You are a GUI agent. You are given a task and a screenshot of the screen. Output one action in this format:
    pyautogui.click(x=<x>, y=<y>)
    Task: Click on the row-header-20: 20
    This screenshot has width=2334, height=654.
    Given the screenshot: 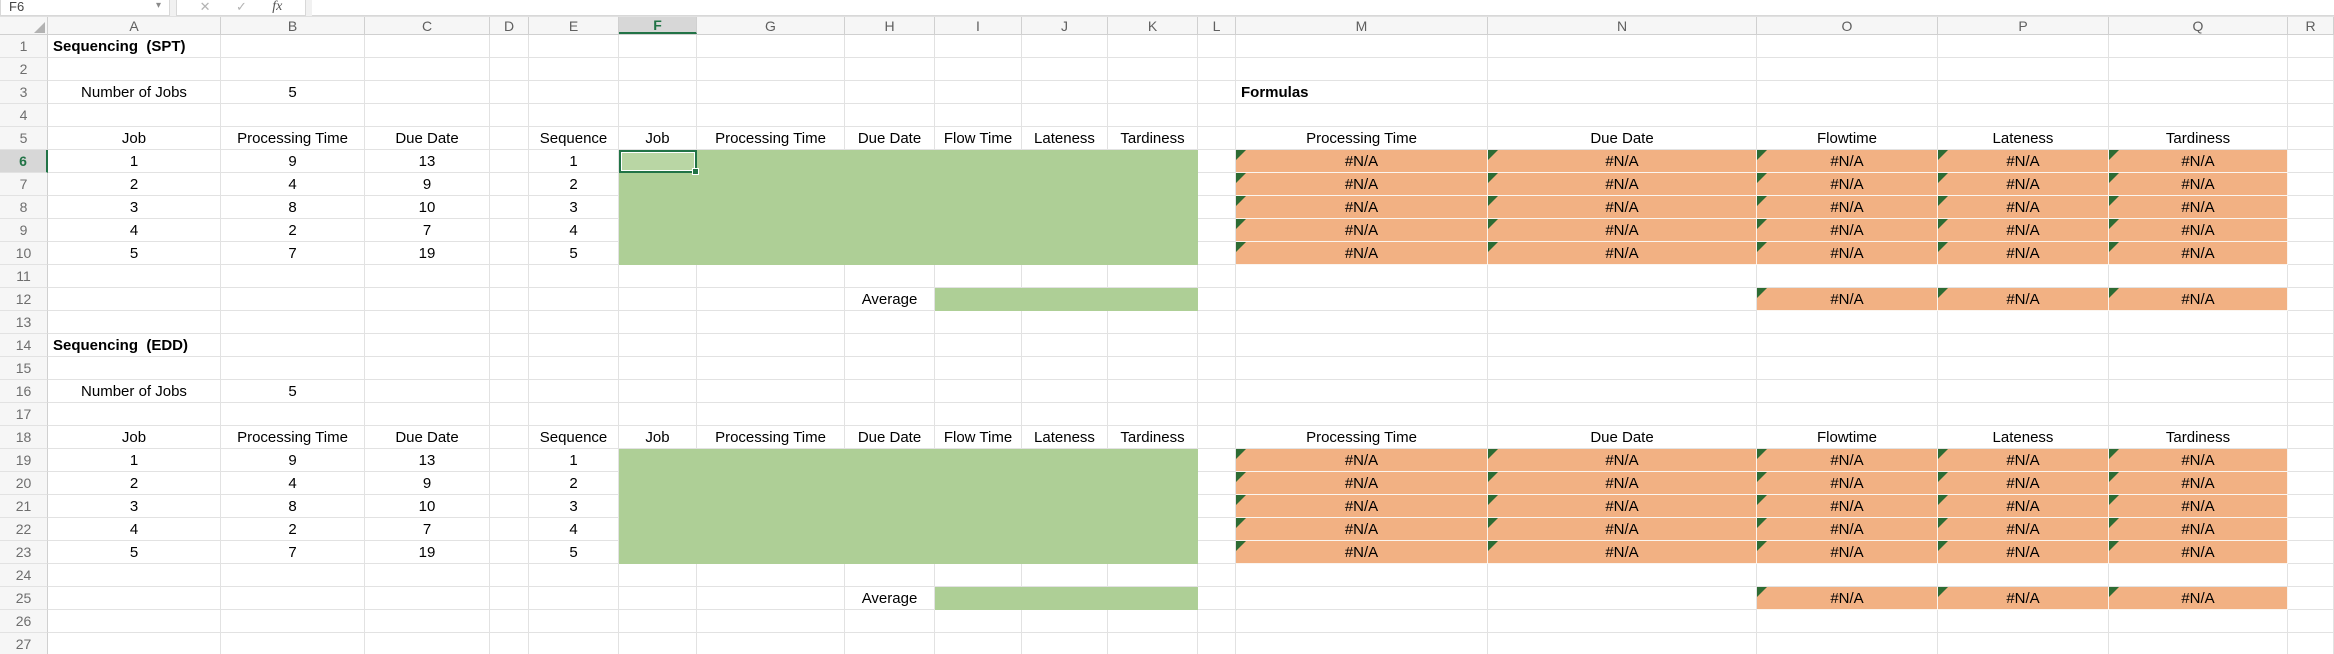 What is the action you would take?
    pyautogui.click(x=24, y=483)
    